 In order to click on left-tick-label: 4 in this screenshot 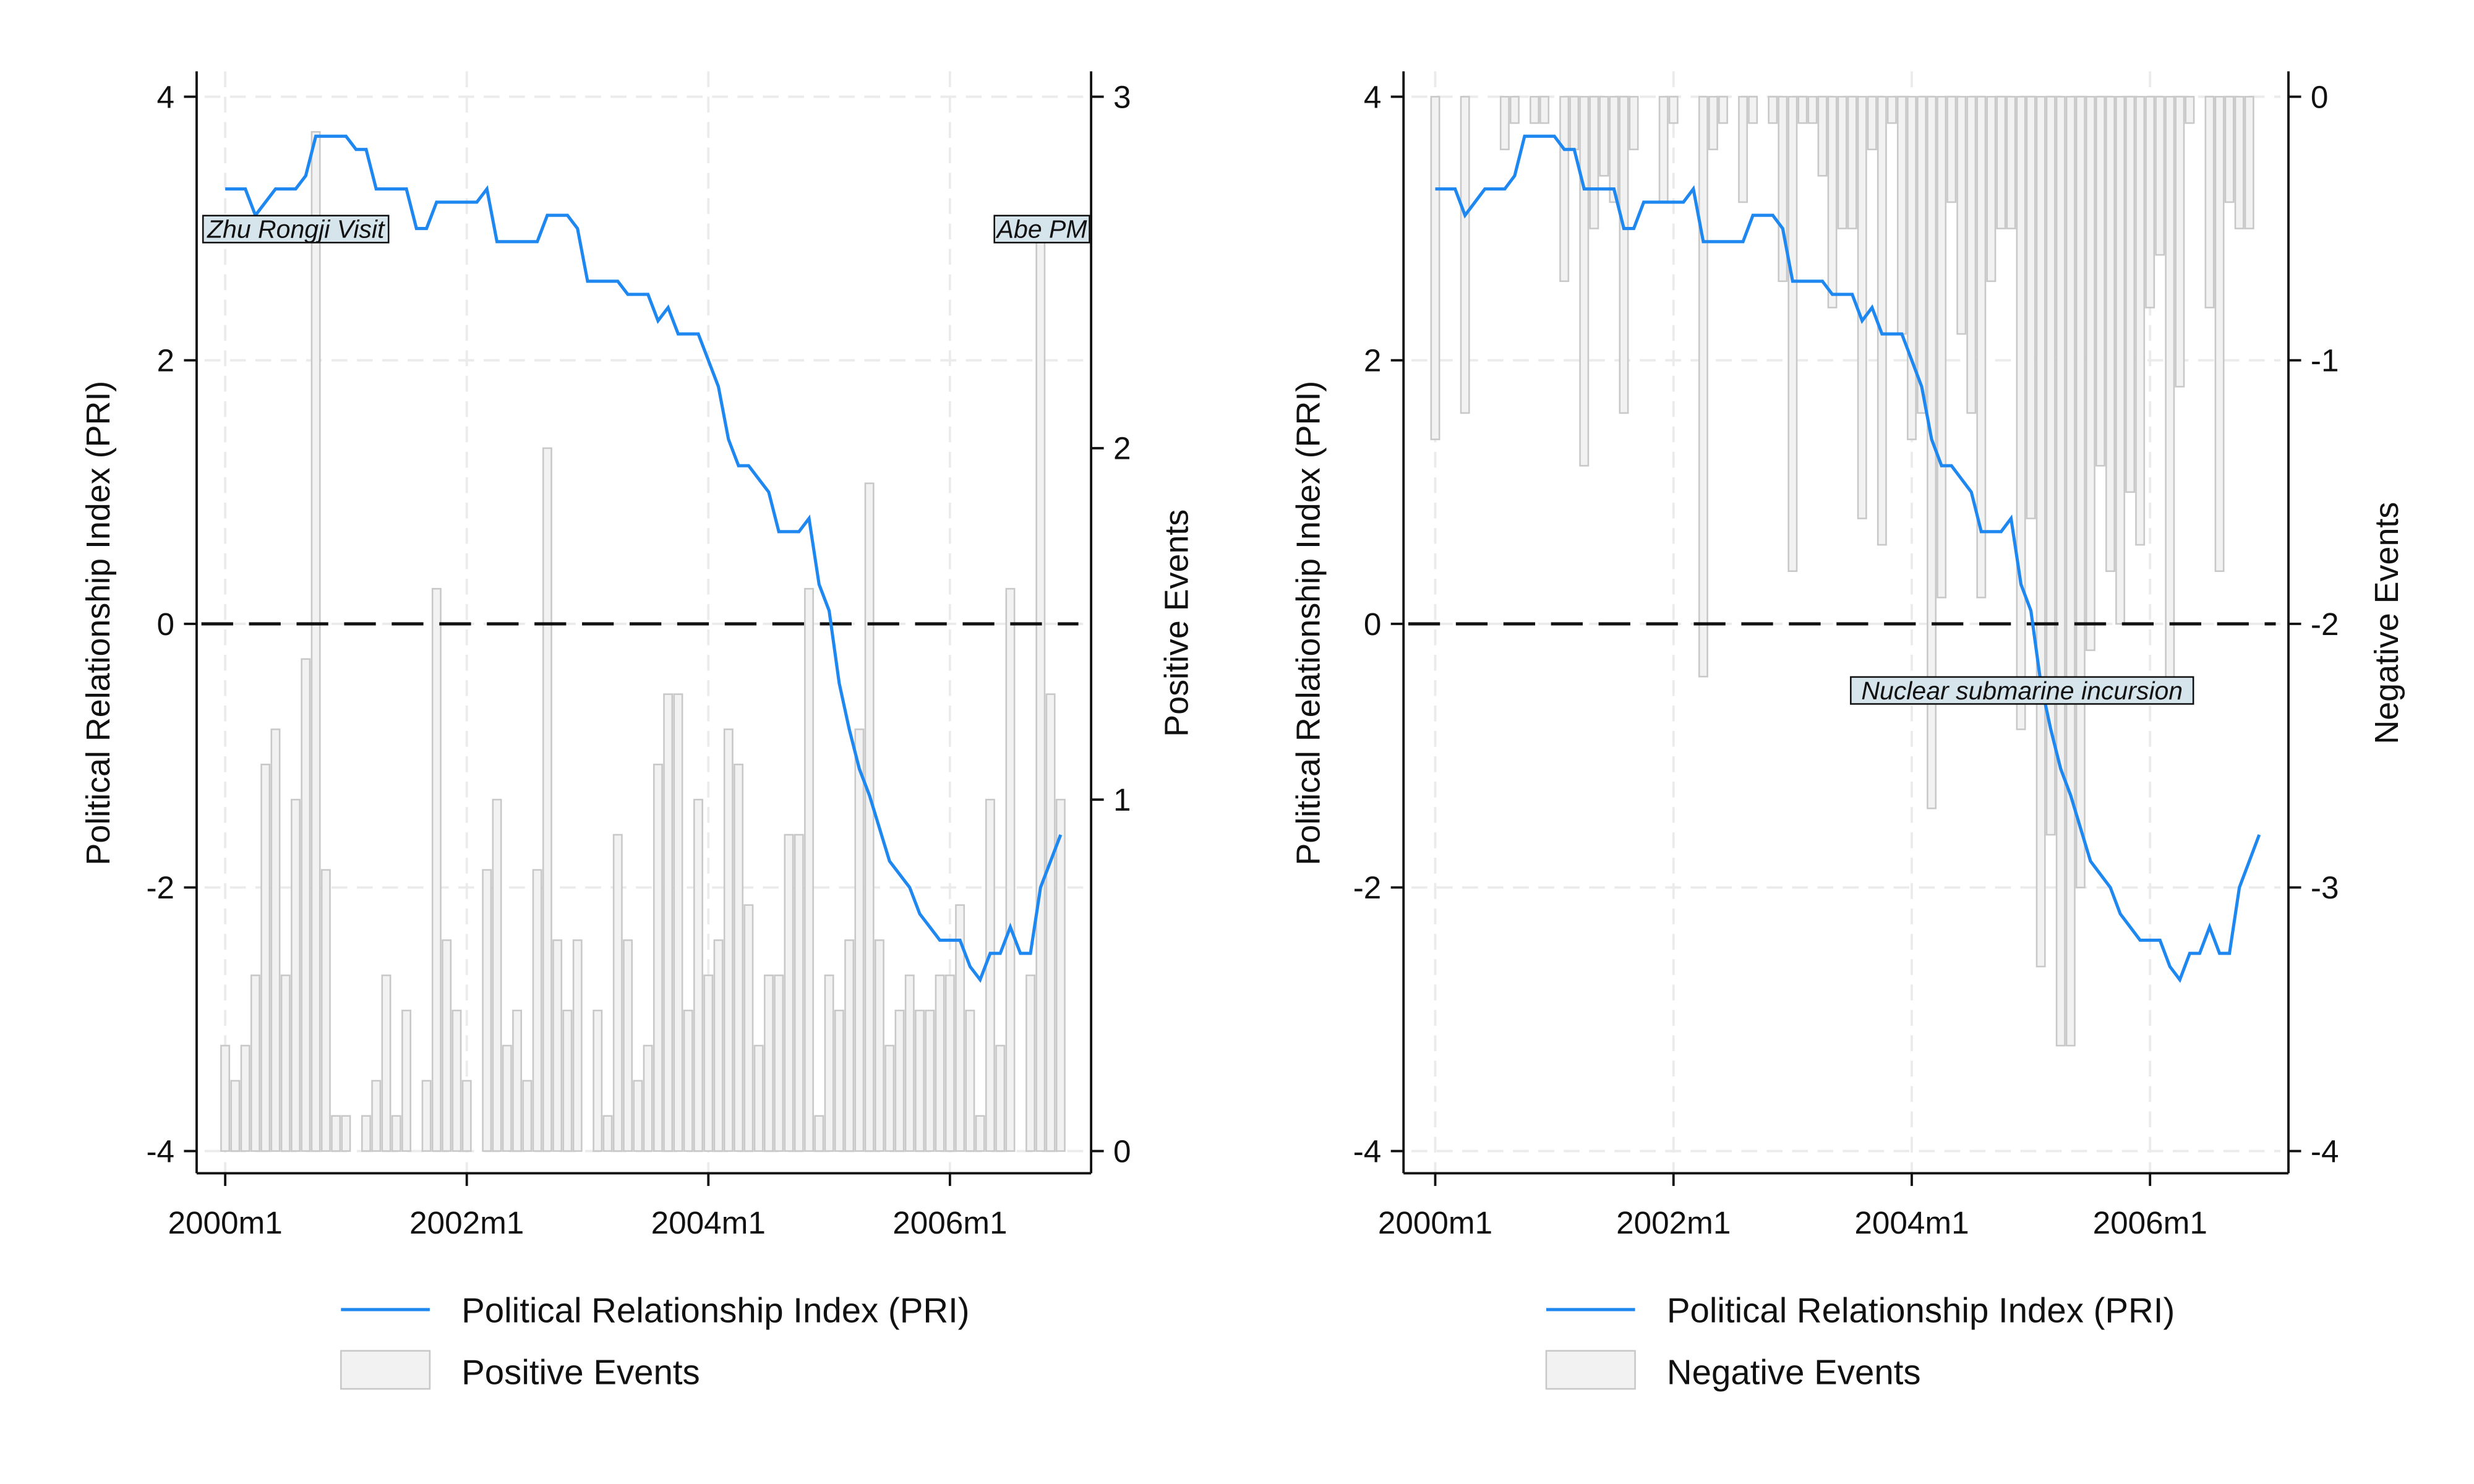, I will do `click(166, 96)`.